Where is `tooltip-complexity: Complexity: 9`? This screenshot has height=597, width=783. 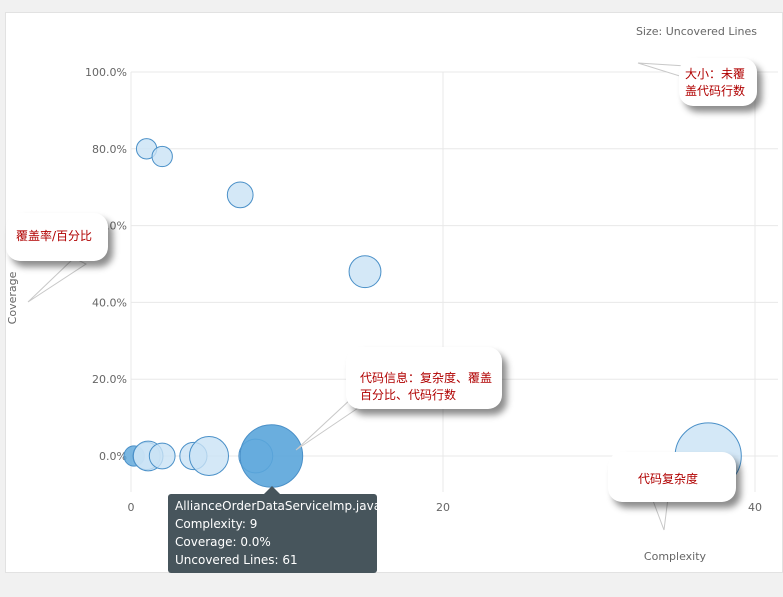
tooltip-complexity: Complexity: 9 is located at coordinates (216, 524).